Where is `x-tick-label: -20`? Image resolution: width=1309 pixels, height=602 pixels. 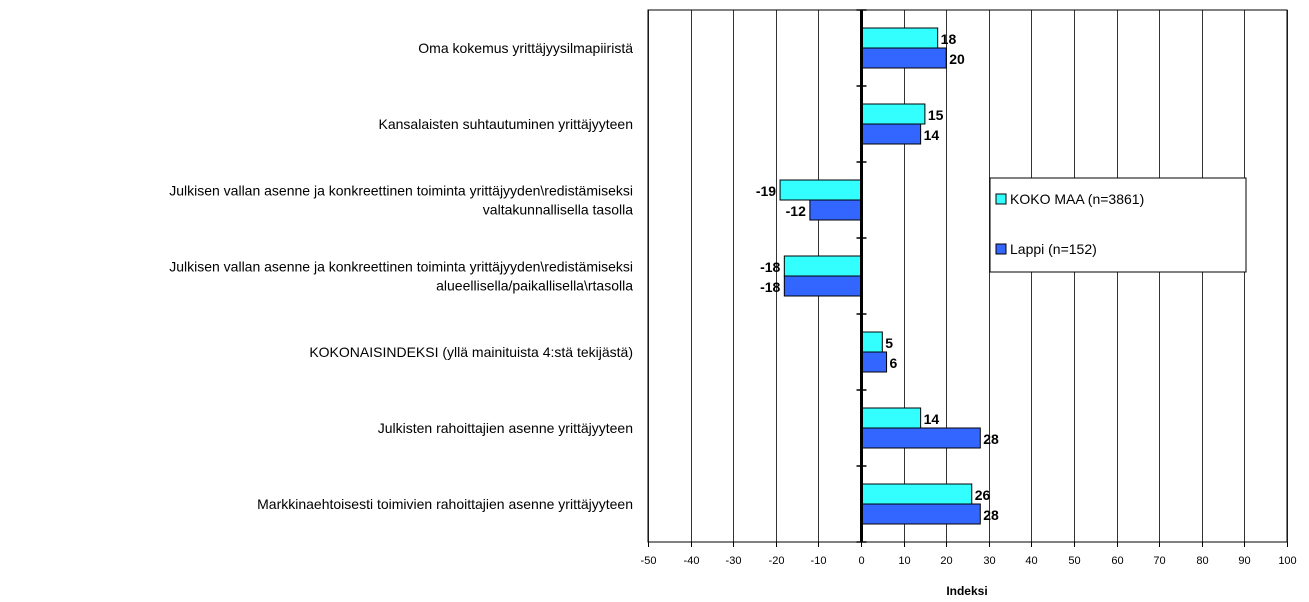 x-tick-label: -20 is located at coordinates (777, 561).